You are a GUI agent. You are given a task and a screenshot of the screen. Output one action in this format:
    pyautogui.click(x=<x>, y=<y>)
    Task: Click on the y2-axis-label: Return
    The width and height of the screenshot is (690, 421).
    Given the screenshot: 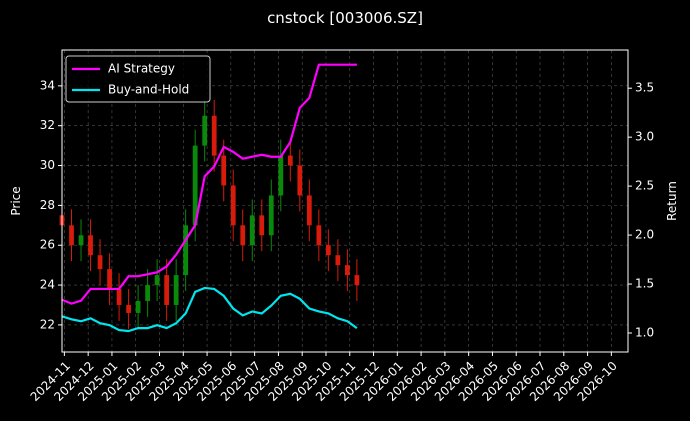 What is the action you would take?
    pyautogui.click(x=672, y=201)
    